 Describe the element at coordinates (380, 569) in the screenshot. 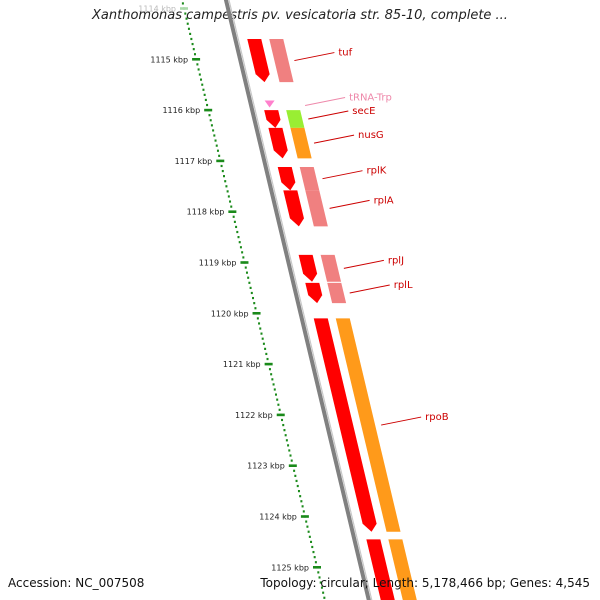

I see `unnamed-gene-cds` at that location.